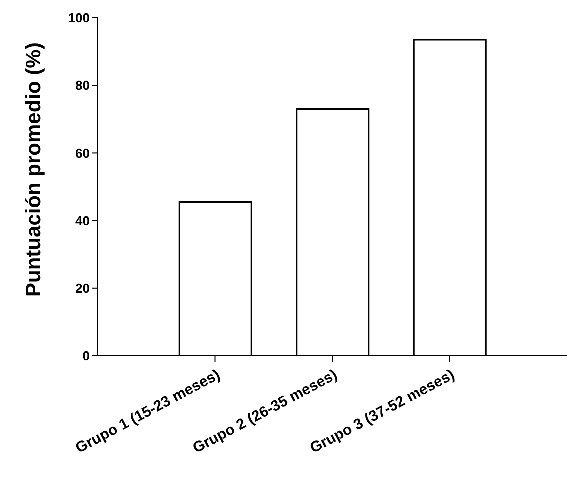 Image resolution: width=567 pixels, height=494 pixels. I want to click on y-axis-title: Puntuación promedio (%), so click(34, 169).